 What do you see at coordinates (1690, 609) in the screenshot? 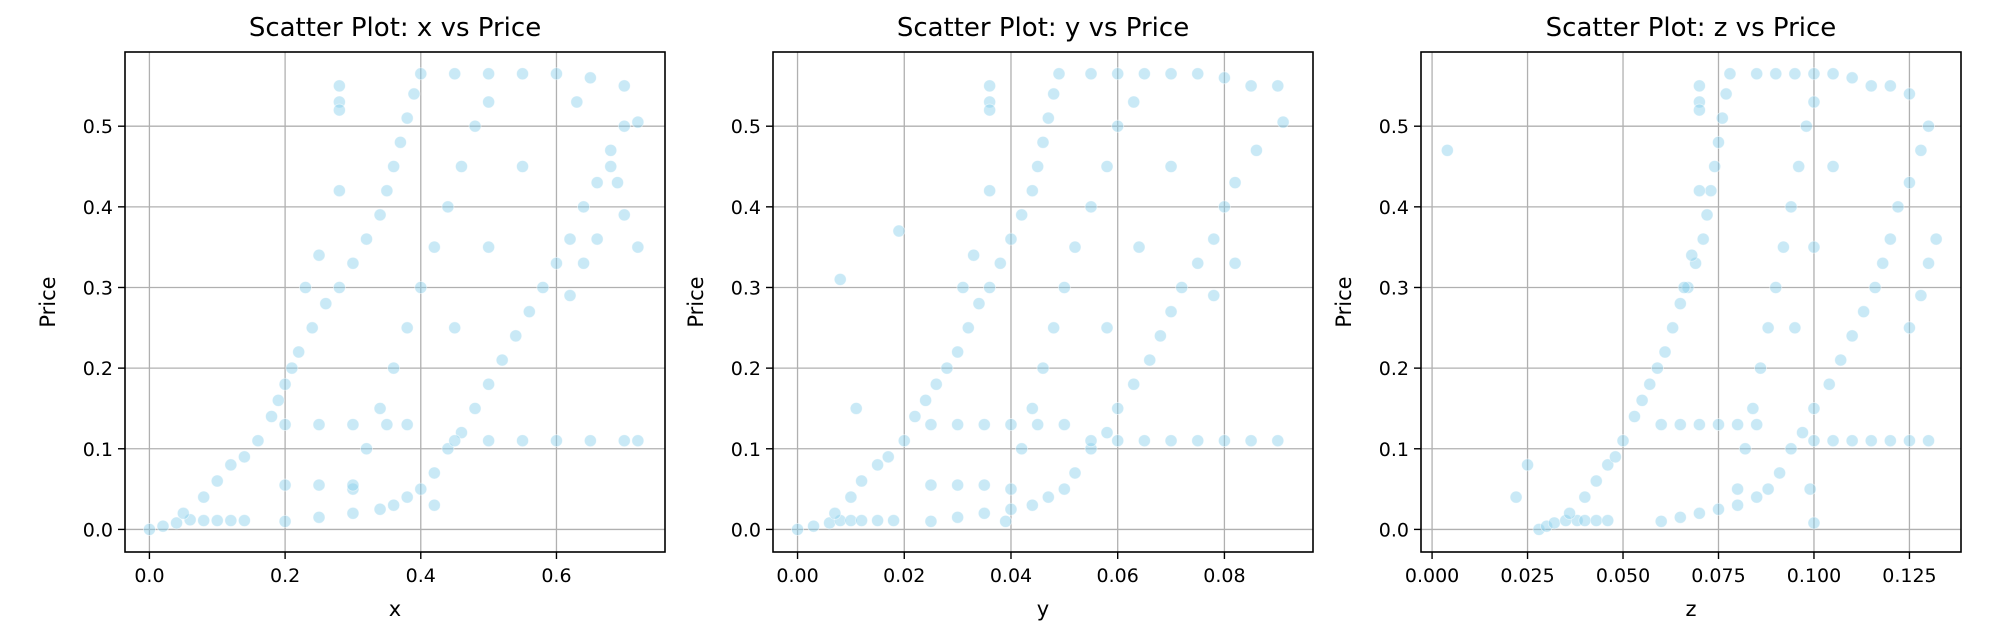
I see `x-axis-label: z` at bounding box center [1690, 609].